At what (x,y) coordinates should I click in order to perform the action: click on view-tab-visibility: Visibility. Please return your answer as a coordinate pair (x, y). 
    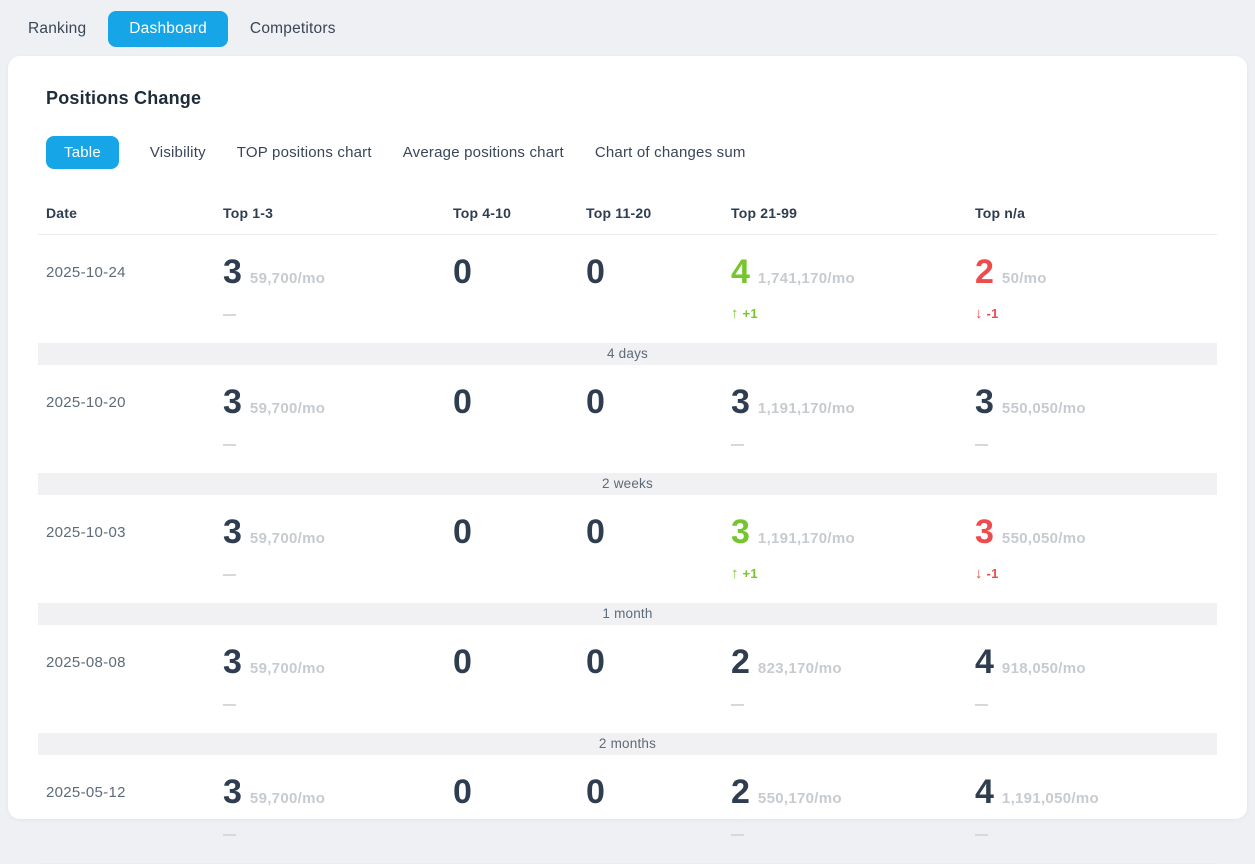
    Looking at the image, I should click on (177, 152).